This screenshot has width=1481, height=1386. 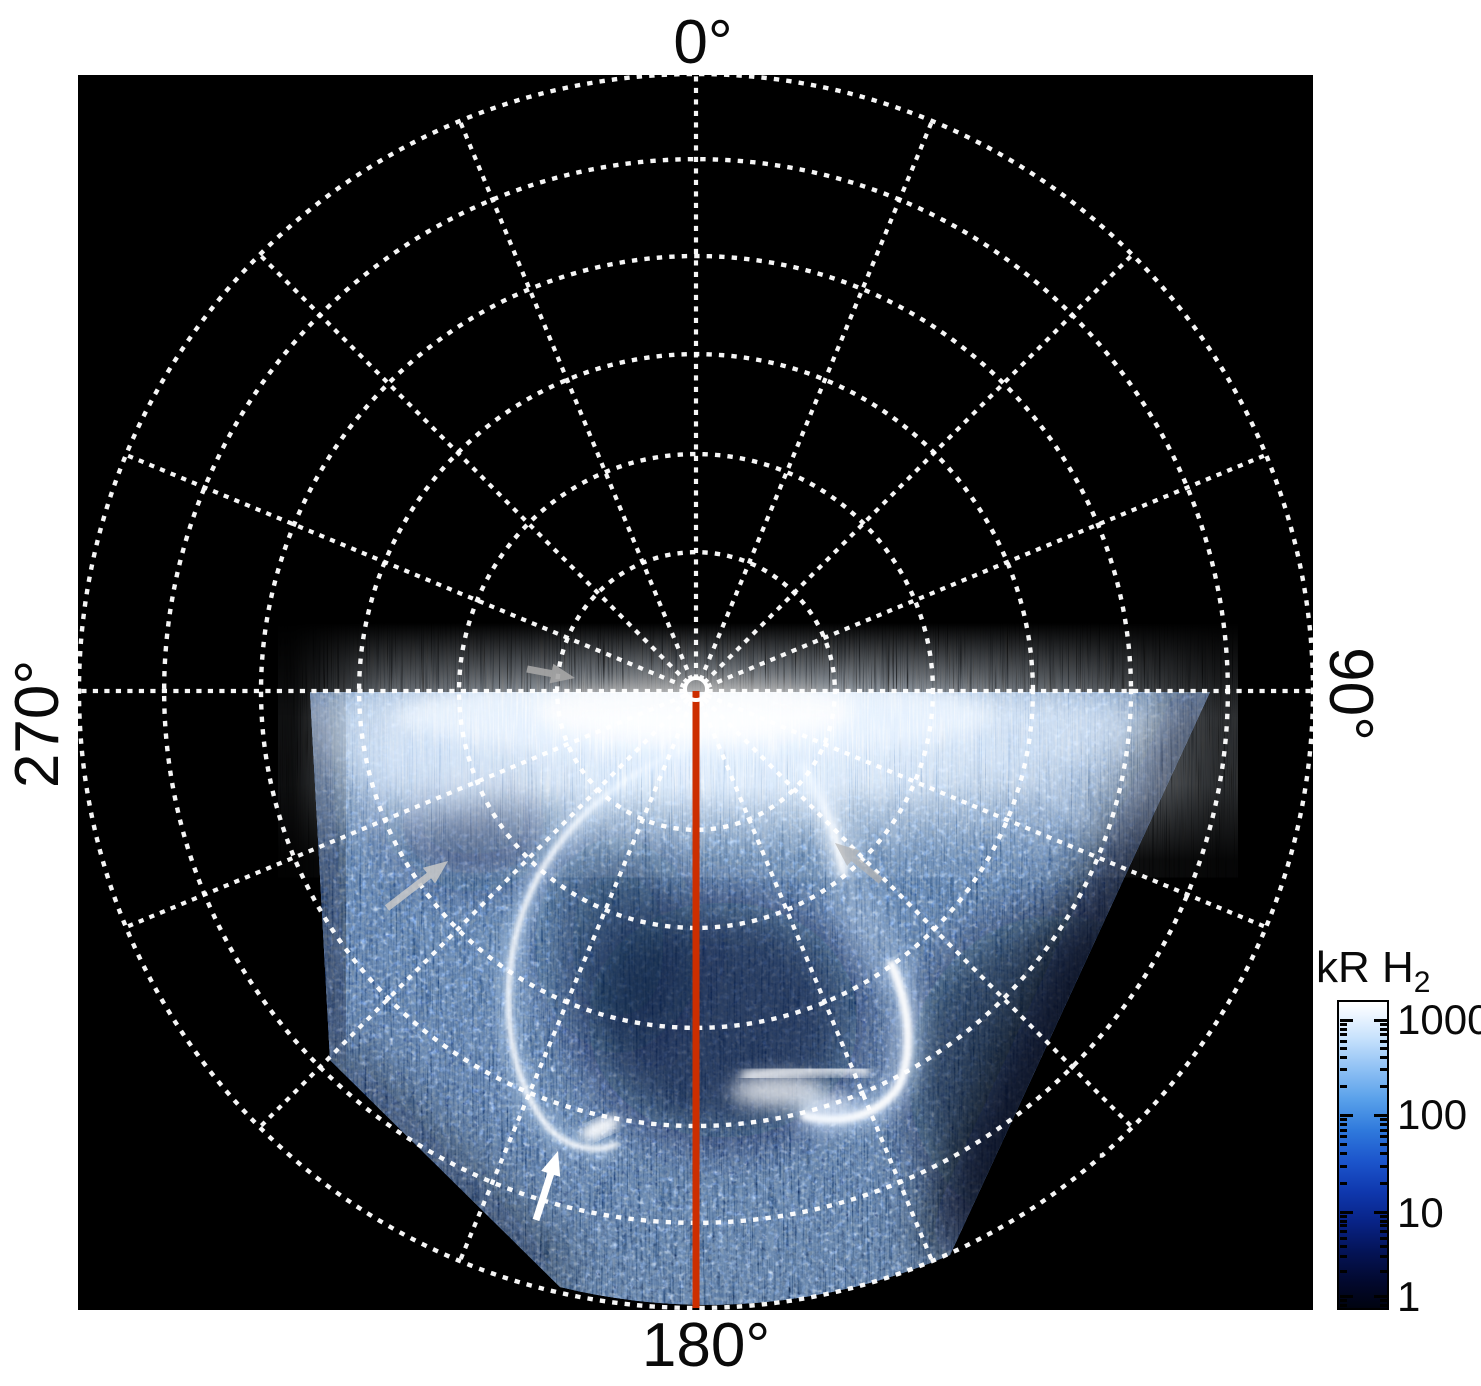 What do you see at coordinates (550, 673) in the screenshot?
I see `gray-arrow-upper` at bounding box center [550, 673].